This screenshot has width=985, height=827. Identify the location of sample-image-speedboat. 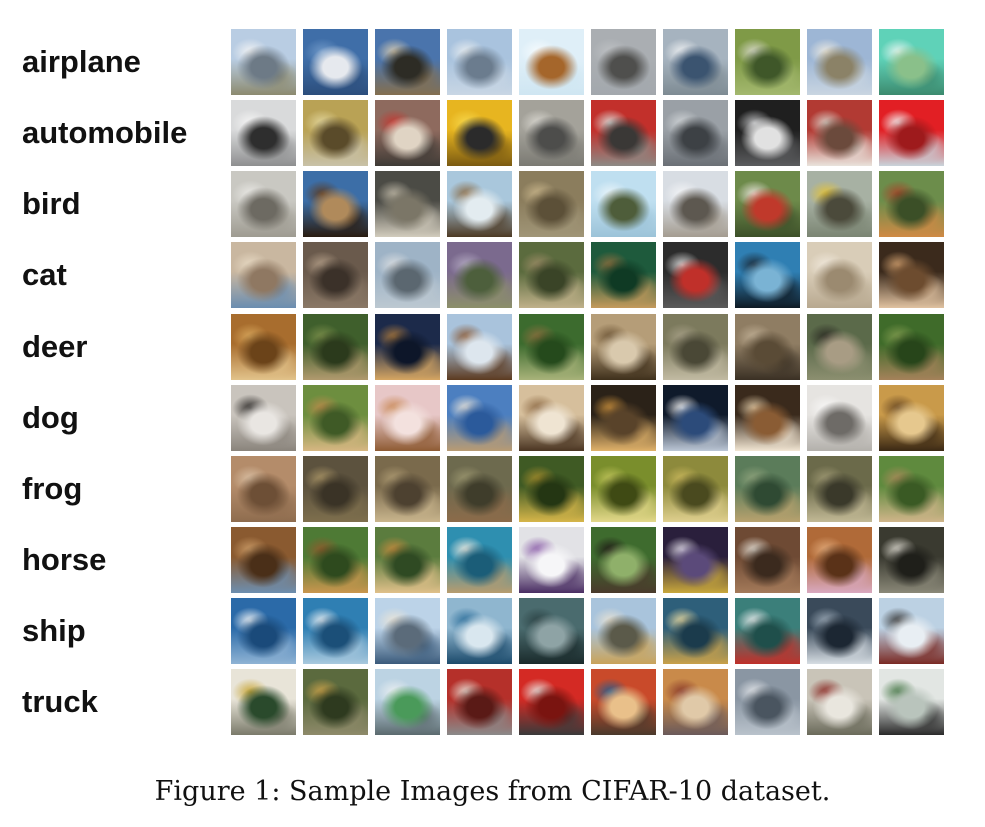
(335, 631).